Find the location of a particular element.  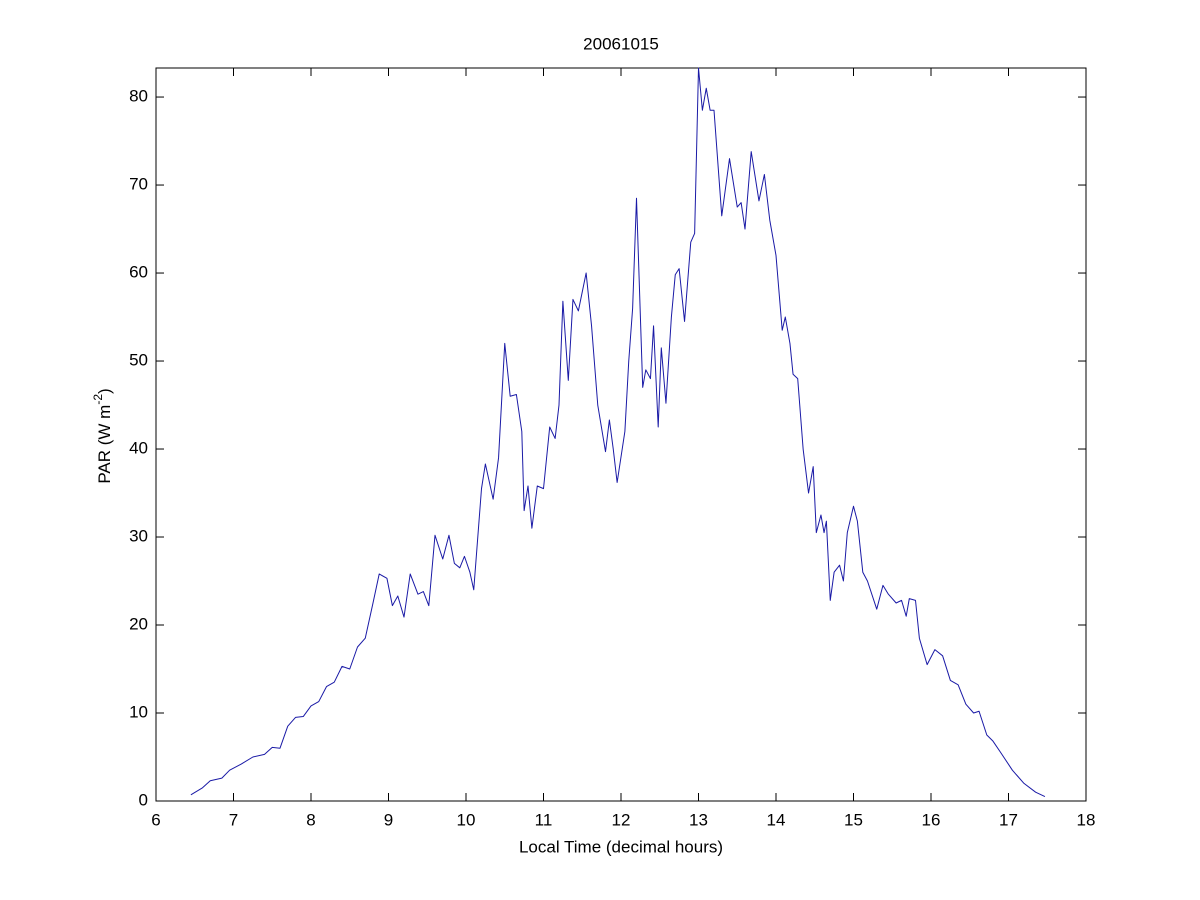

y-label-suffix: ) is located at coordinates (104, 391).